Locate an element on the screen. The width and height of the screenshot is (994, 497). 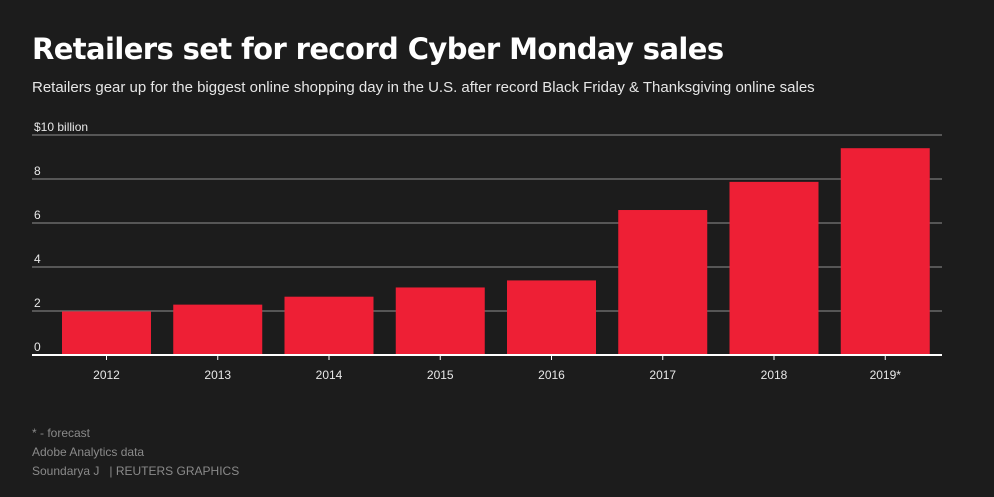
y-tick-label: 6 is located at coordinates (37, 215).